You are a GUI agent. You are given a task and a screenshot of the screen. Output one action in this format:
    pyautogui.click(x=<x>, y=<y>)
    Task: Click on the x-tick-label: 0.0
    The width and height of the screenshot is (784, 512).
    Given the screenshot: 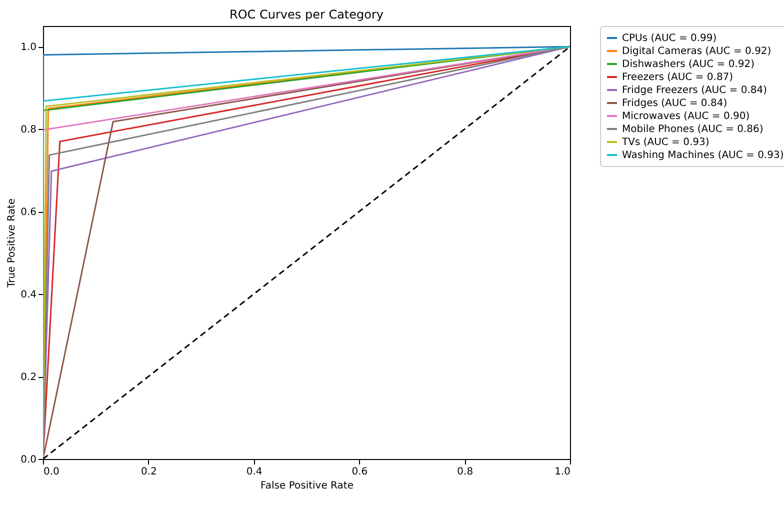 What is the action you would take?
    pyautogui.click(x=52, y=472)
    